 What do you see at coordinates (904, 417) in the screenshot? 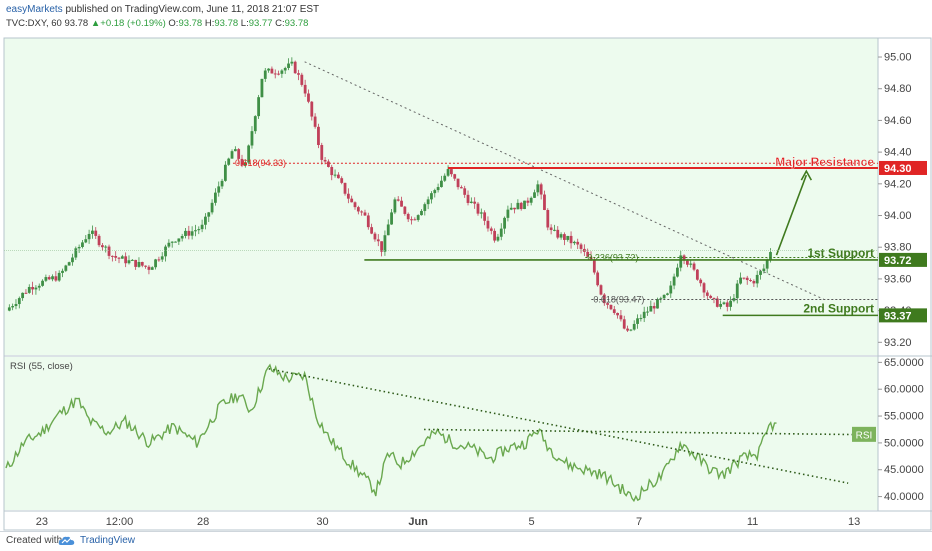
I see `rsi-axis-label: 55.0000` at bounding box center [904, 417].